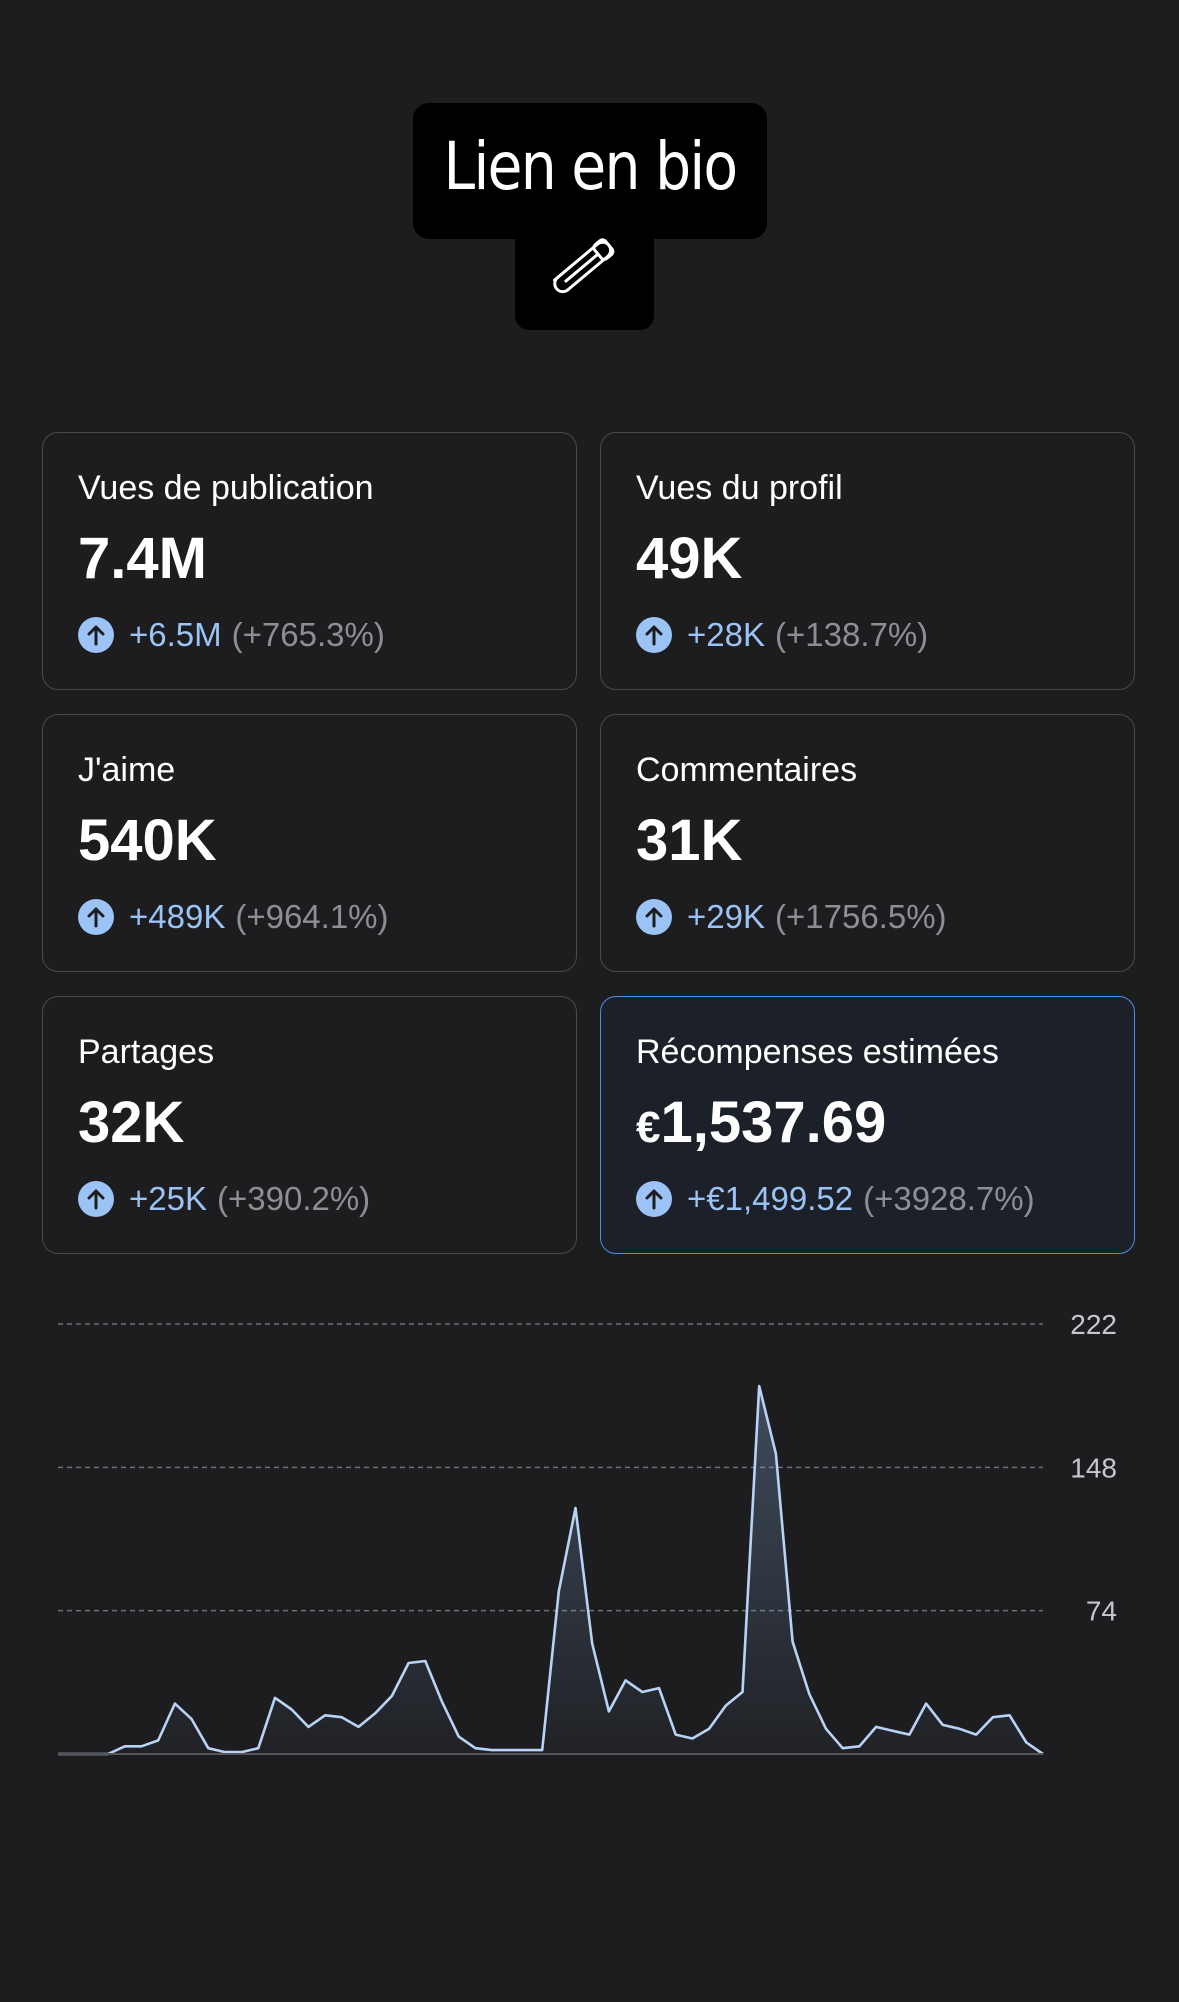 Image resolution: width=1179 pixels, height=2002 pixels. What do you see at coordinates (312, 916) in the screenshot?
I see `delta-percent: (+964.1%)` at bounding box center [312, 916].